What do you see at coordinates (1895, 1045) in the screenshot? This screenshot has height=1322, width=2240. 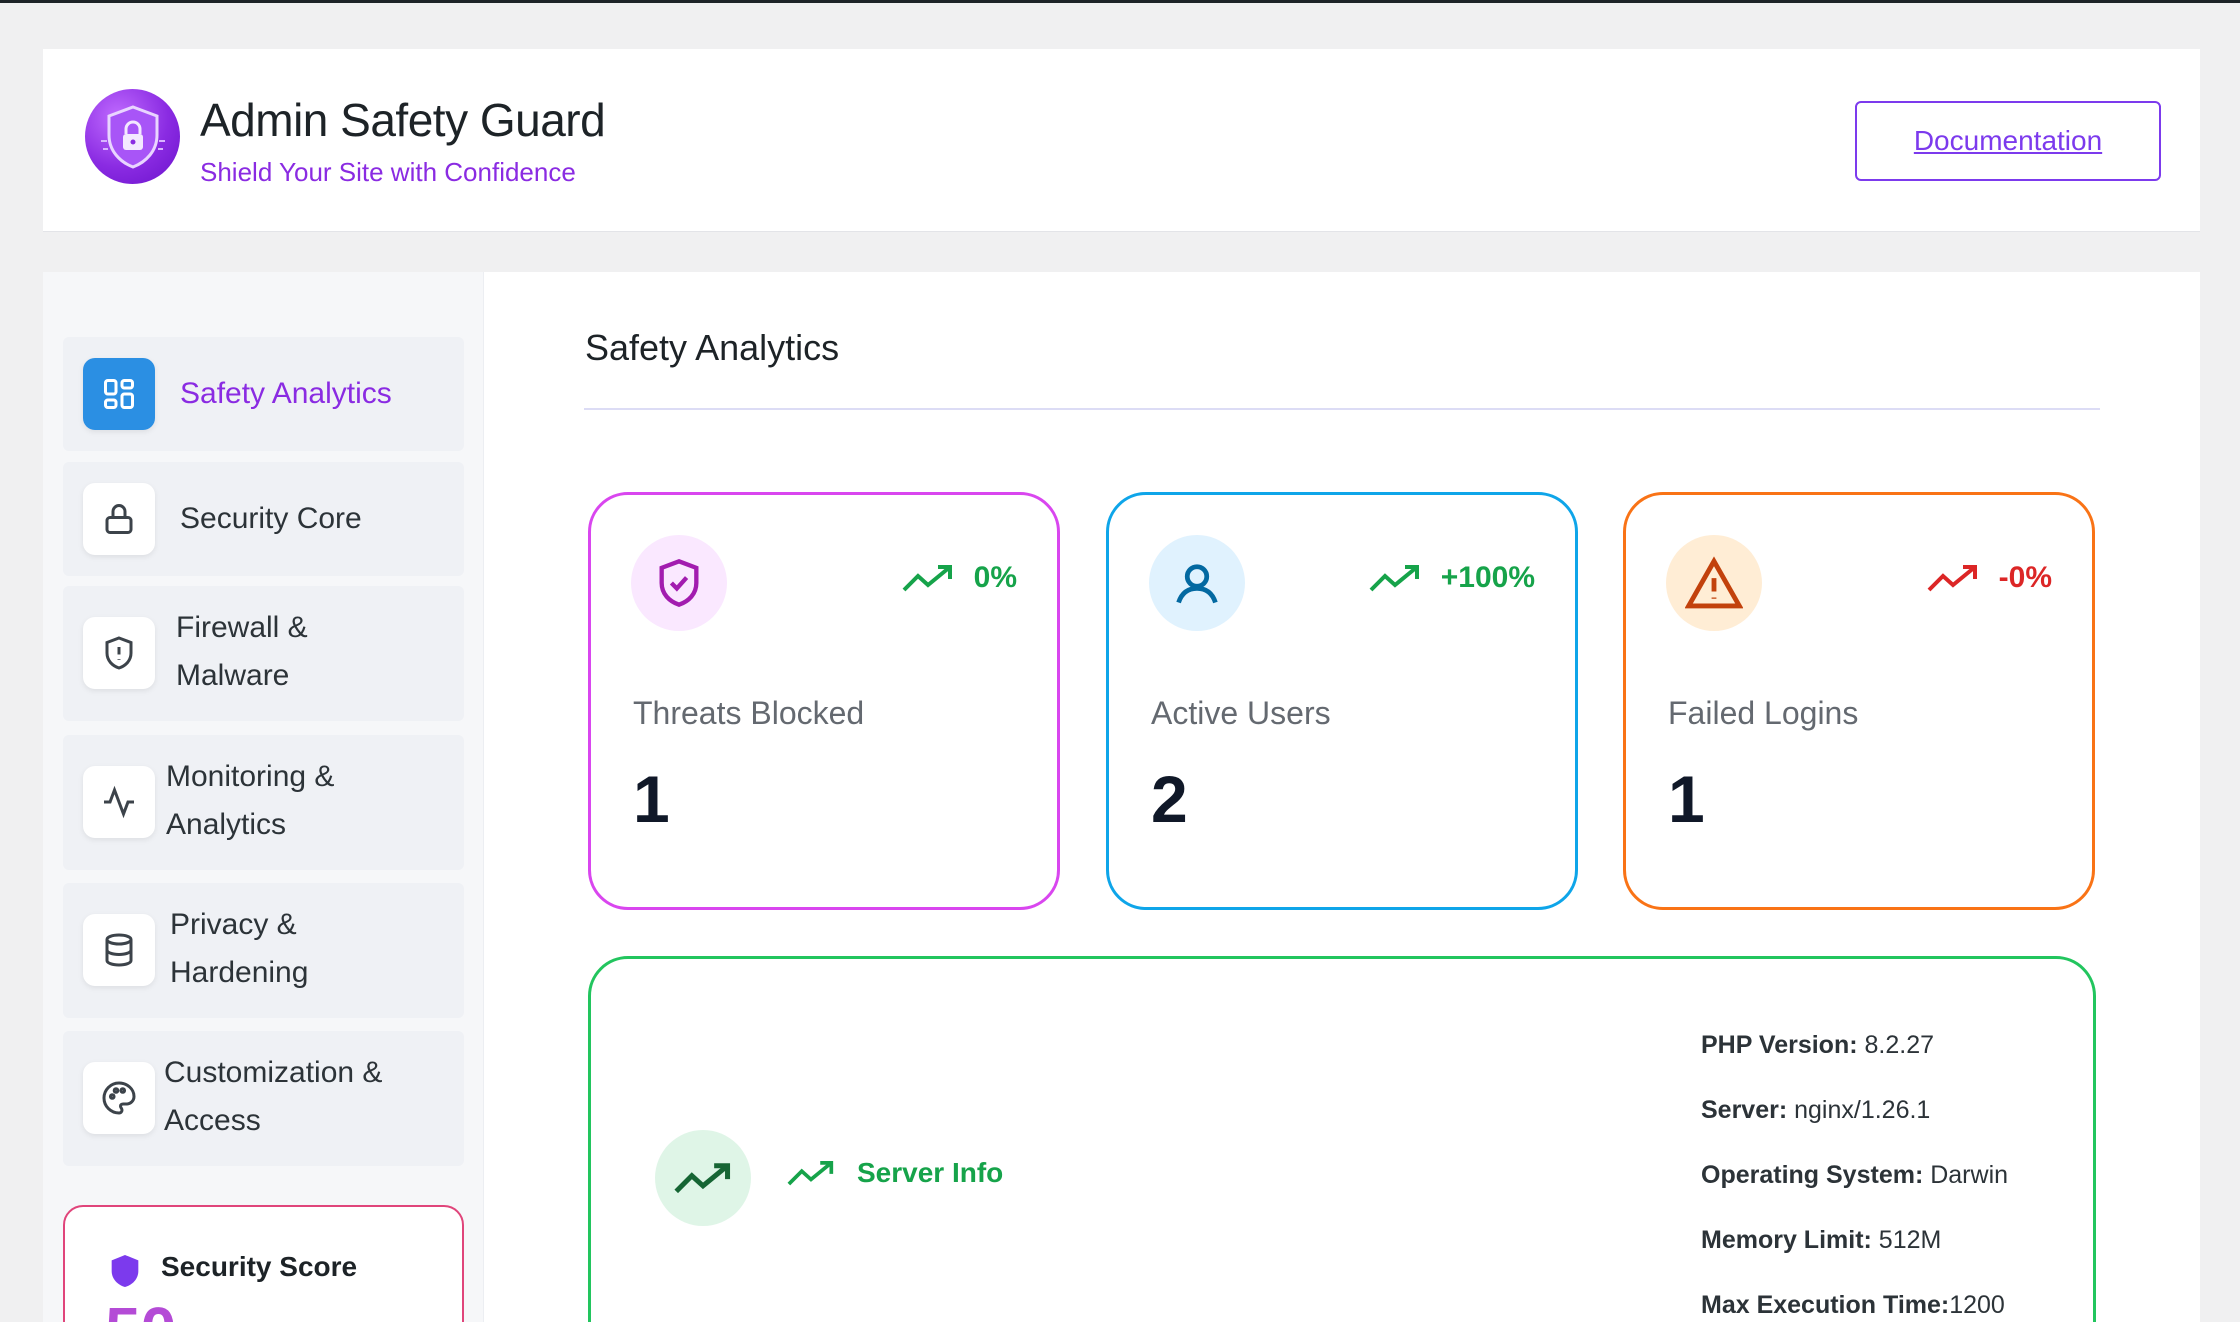 I see `info-value: 8.2.27` at bounding box center [1895, 1045].